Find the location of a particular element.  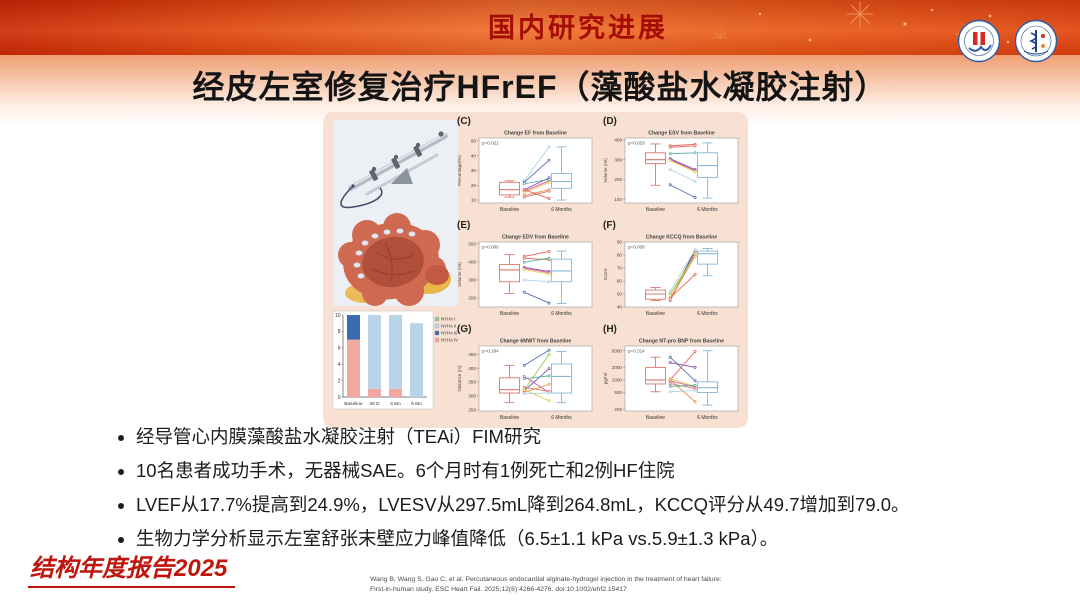

bullet-item: 10名患者成功手术，无器械SAE。6个月时有1例死亡和2例HF住院 is located at coordinates (586, 470).